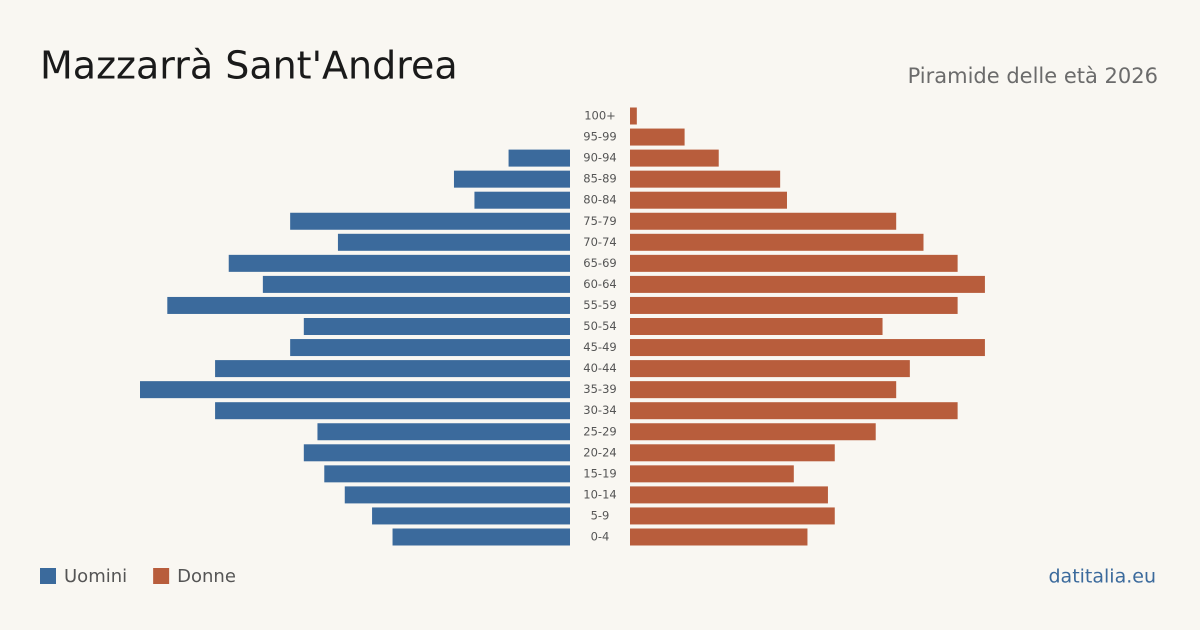  What do you see at coordinates (1103, 577) in the screenshot?
I see `source: datitalia.eu` at bounding box center [1103, 577].